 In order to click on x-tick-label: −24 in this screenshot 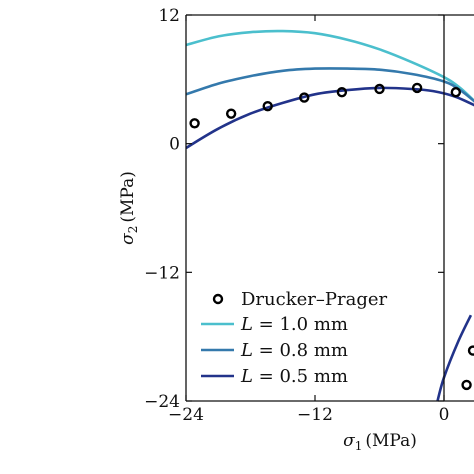, I will do `click(186, 415)`.